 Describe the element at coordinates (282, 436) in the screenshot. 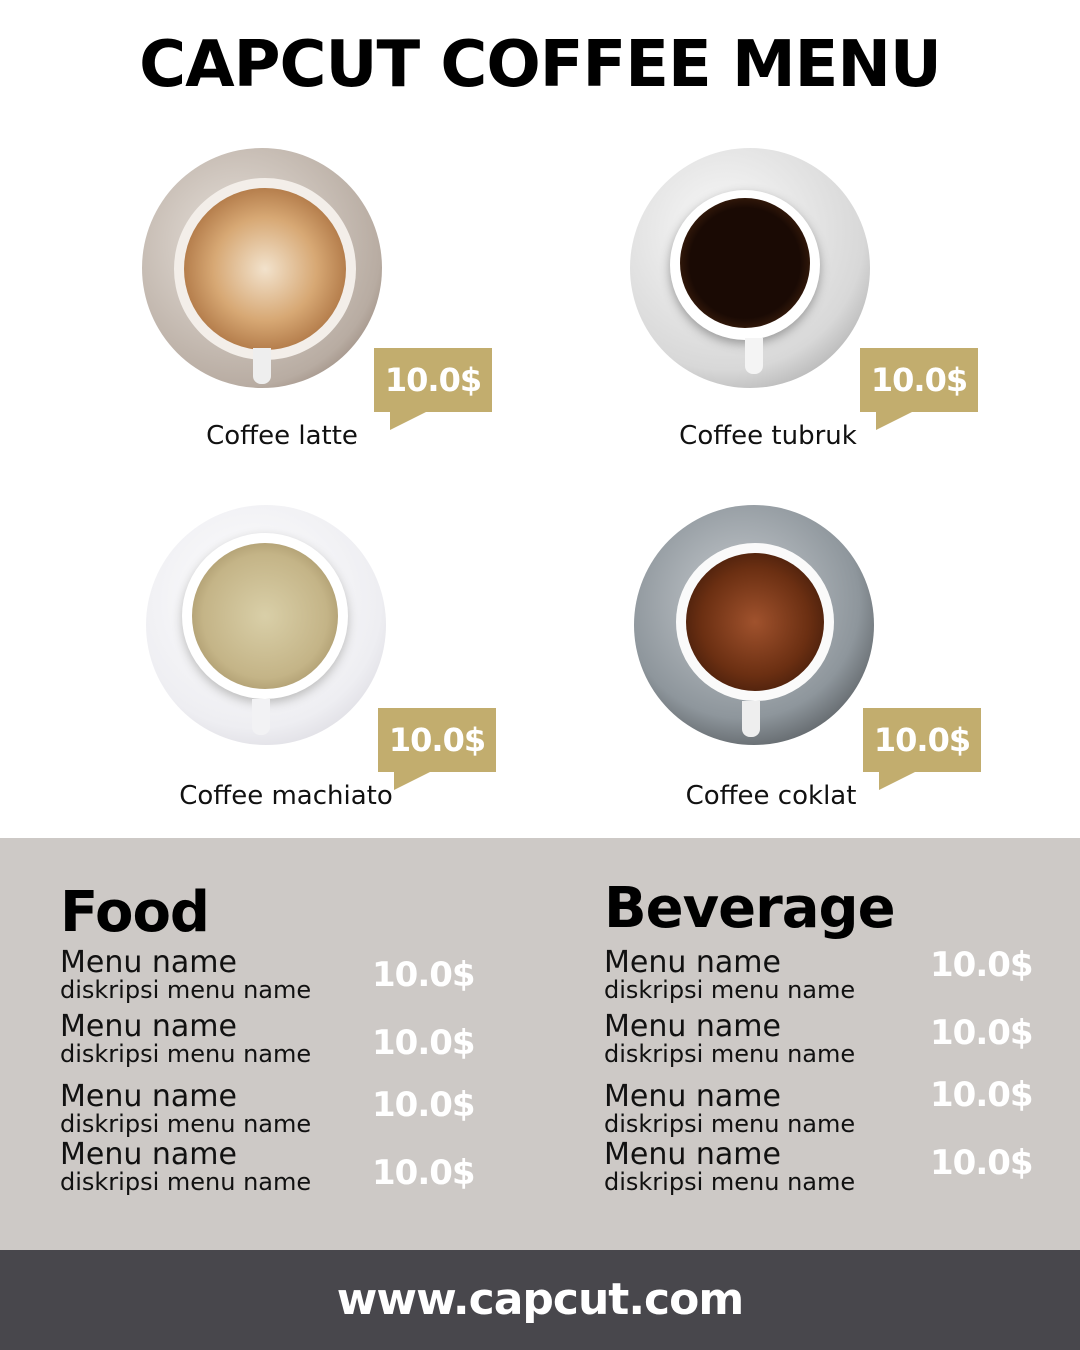

I see `coffee-name: Coffee latte` at that location.